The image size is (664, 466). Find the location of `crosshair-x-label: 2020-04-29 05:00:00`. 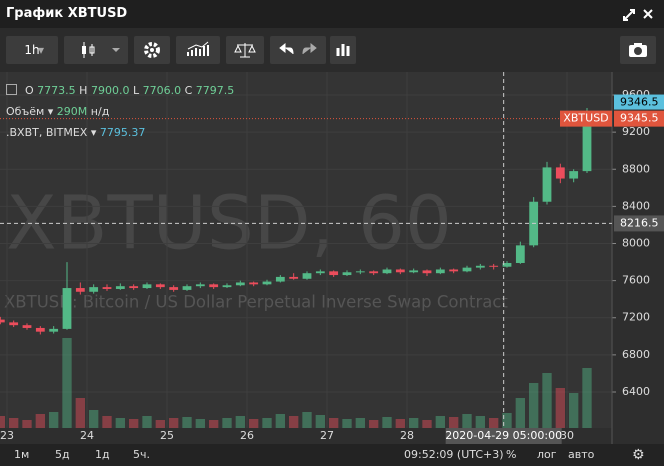

crosshair-x-label: 2020-04-29 05:00:00 is located at coordinates (503, 435).